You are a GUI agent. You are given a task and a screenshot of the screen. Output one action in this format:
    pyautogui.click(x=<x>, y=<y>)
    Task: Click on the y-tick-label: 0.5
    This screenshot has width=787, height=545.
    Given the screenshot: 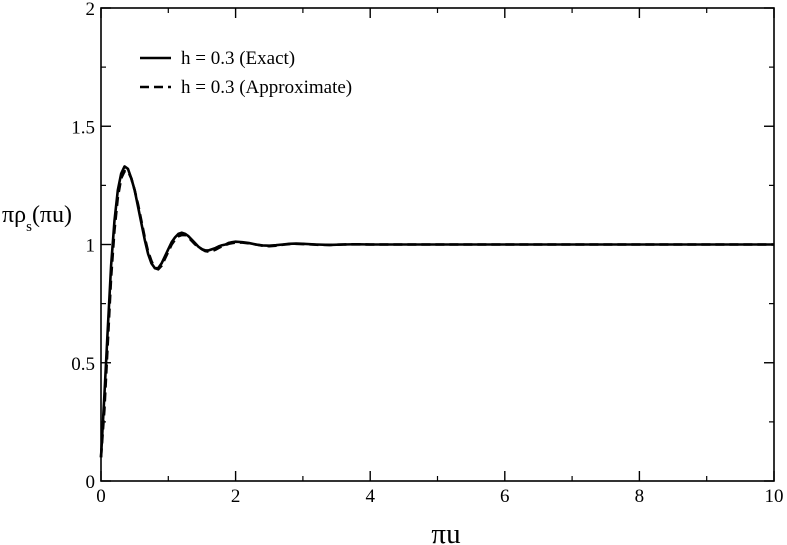 What is the action you would take?
    pyautogui.click(x=83, y=364)
    